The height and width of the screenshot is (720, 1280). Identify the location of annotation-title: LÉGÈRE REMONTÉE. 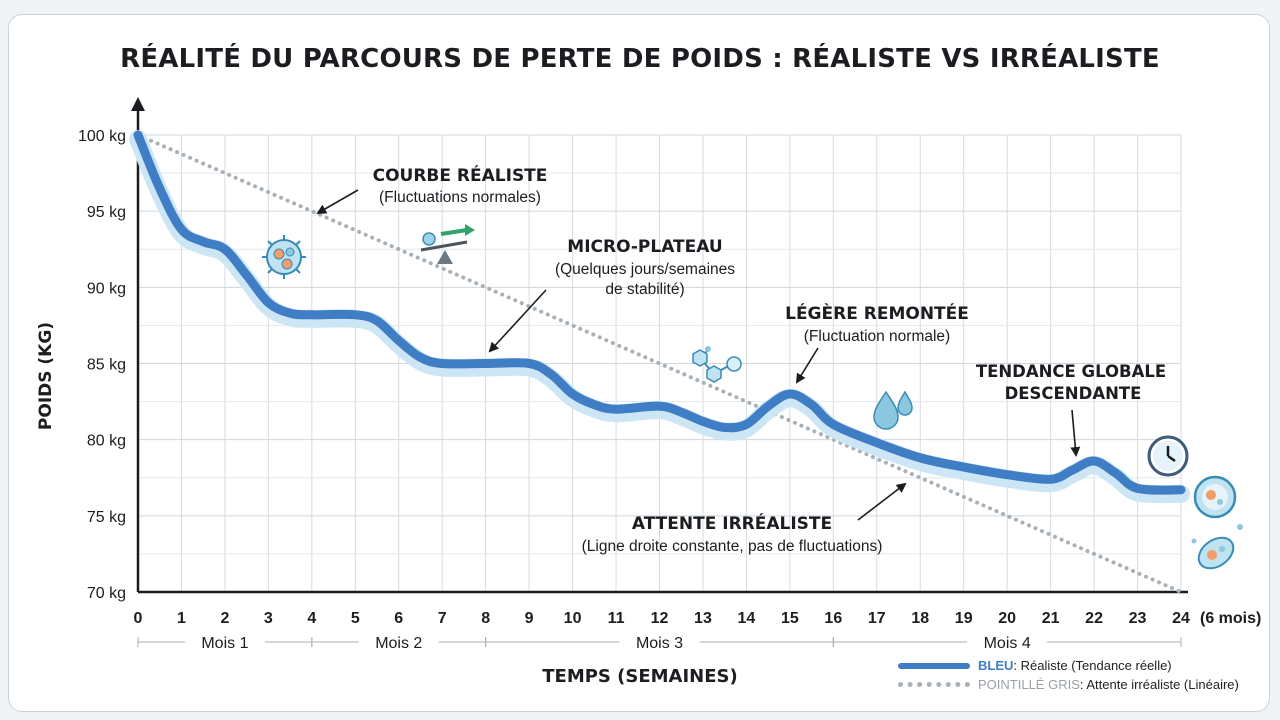
(877, 313).